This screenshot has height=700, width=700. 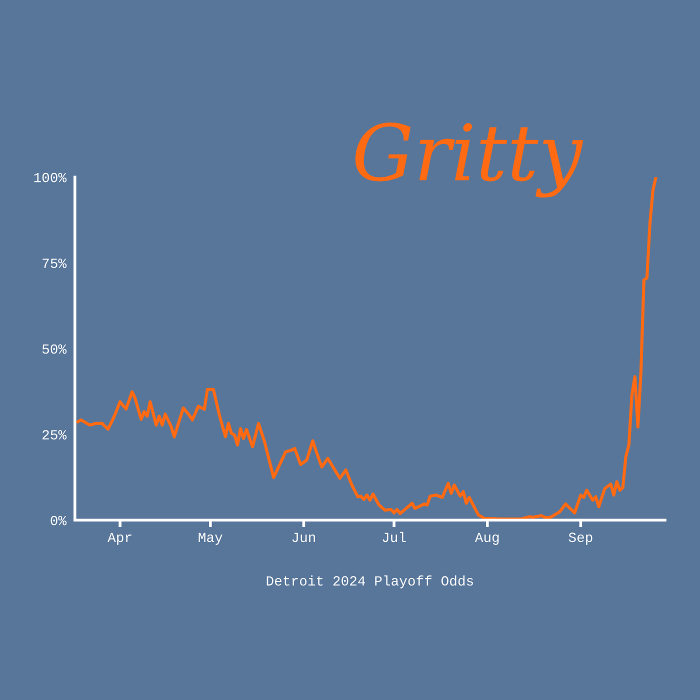 What do you see at coordinates (58, 521) in the screenshot?
I see `y-tick-label: 0%` at bounding box center [58, 521].